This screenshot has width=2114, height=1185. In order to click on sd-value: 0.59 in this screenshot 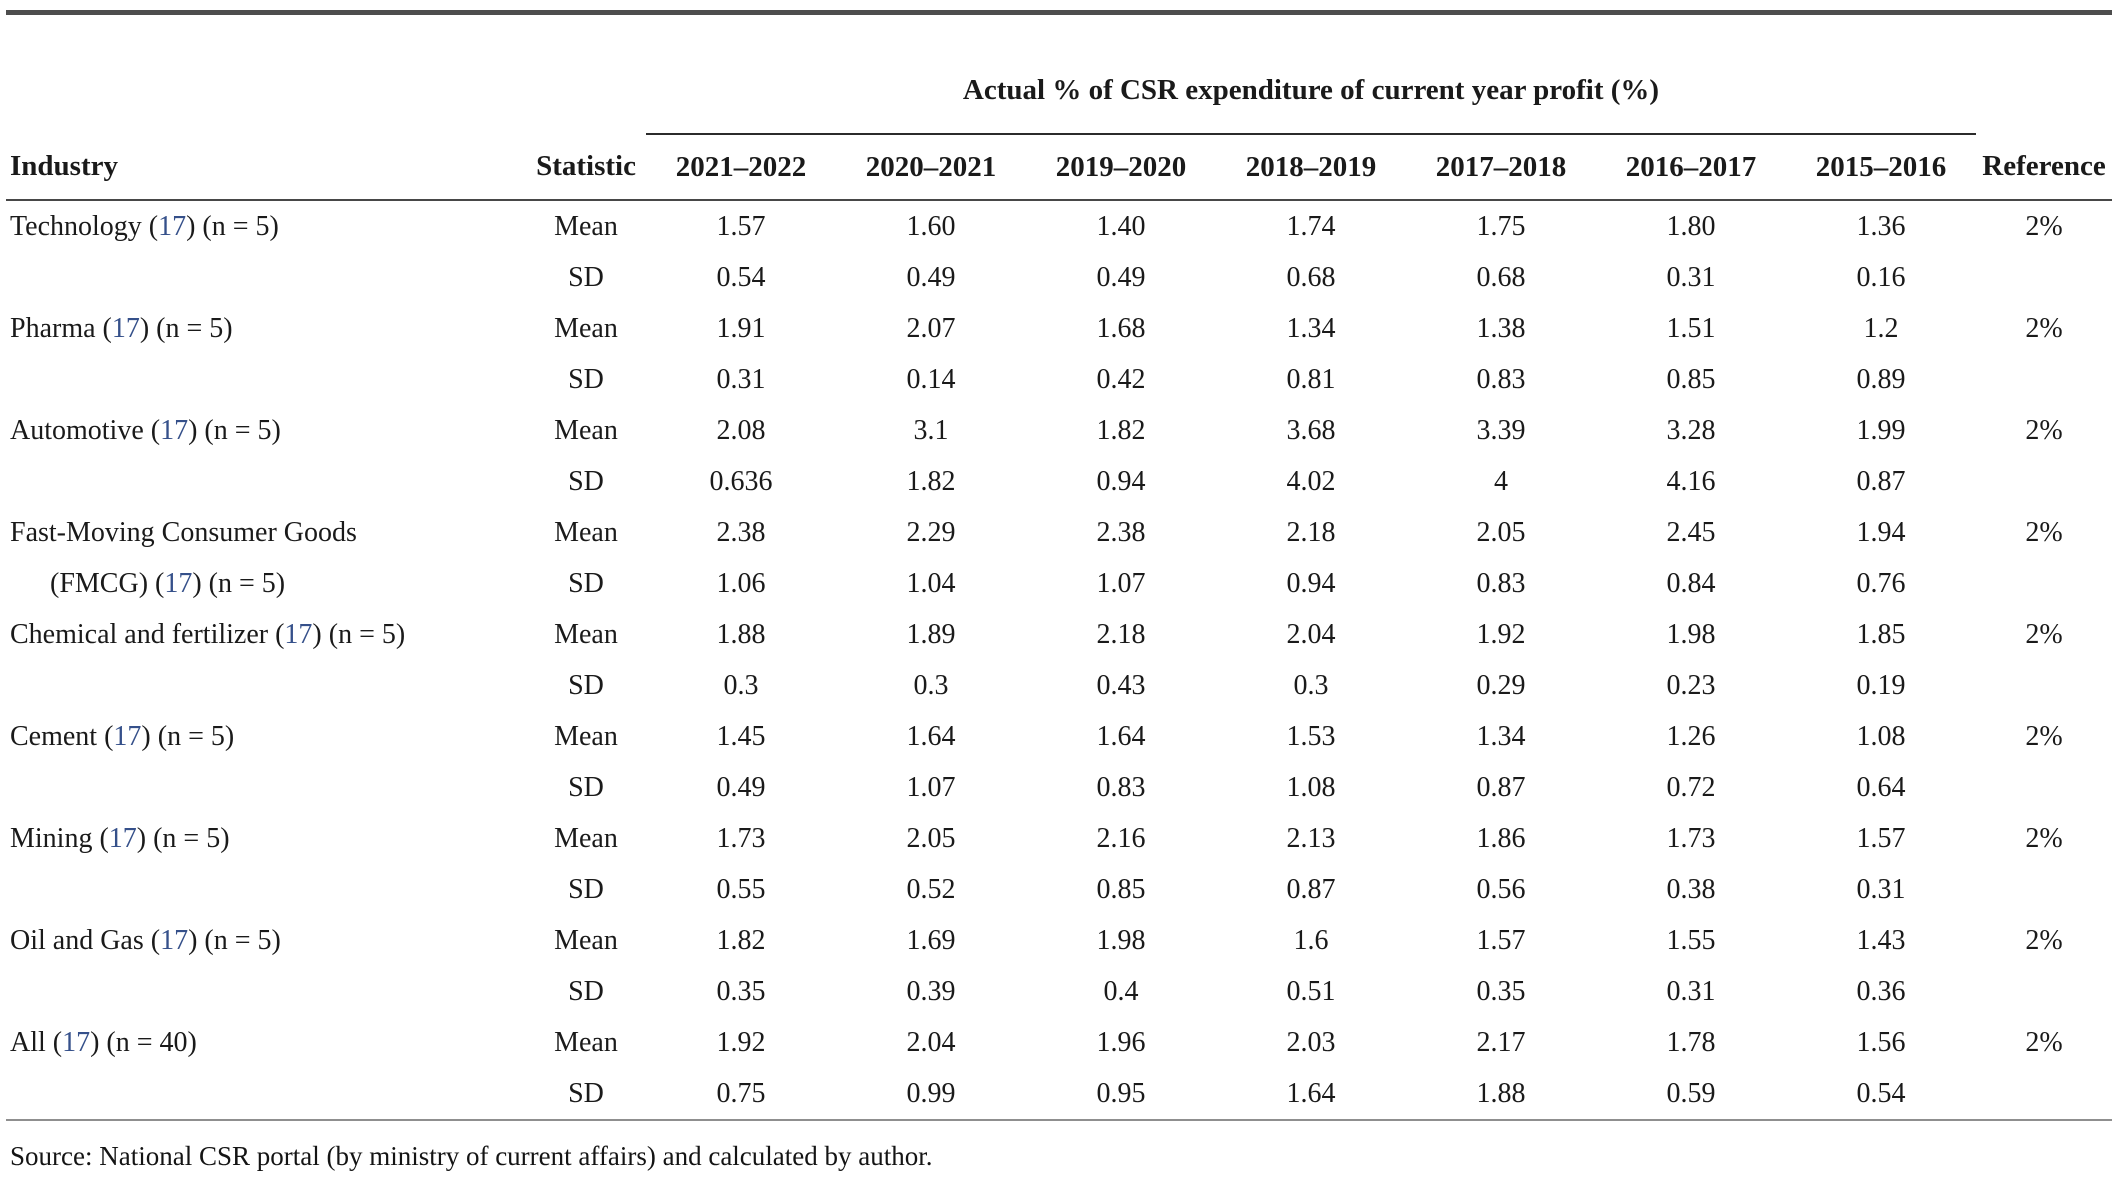, I will do `click(1691, 1094)`.